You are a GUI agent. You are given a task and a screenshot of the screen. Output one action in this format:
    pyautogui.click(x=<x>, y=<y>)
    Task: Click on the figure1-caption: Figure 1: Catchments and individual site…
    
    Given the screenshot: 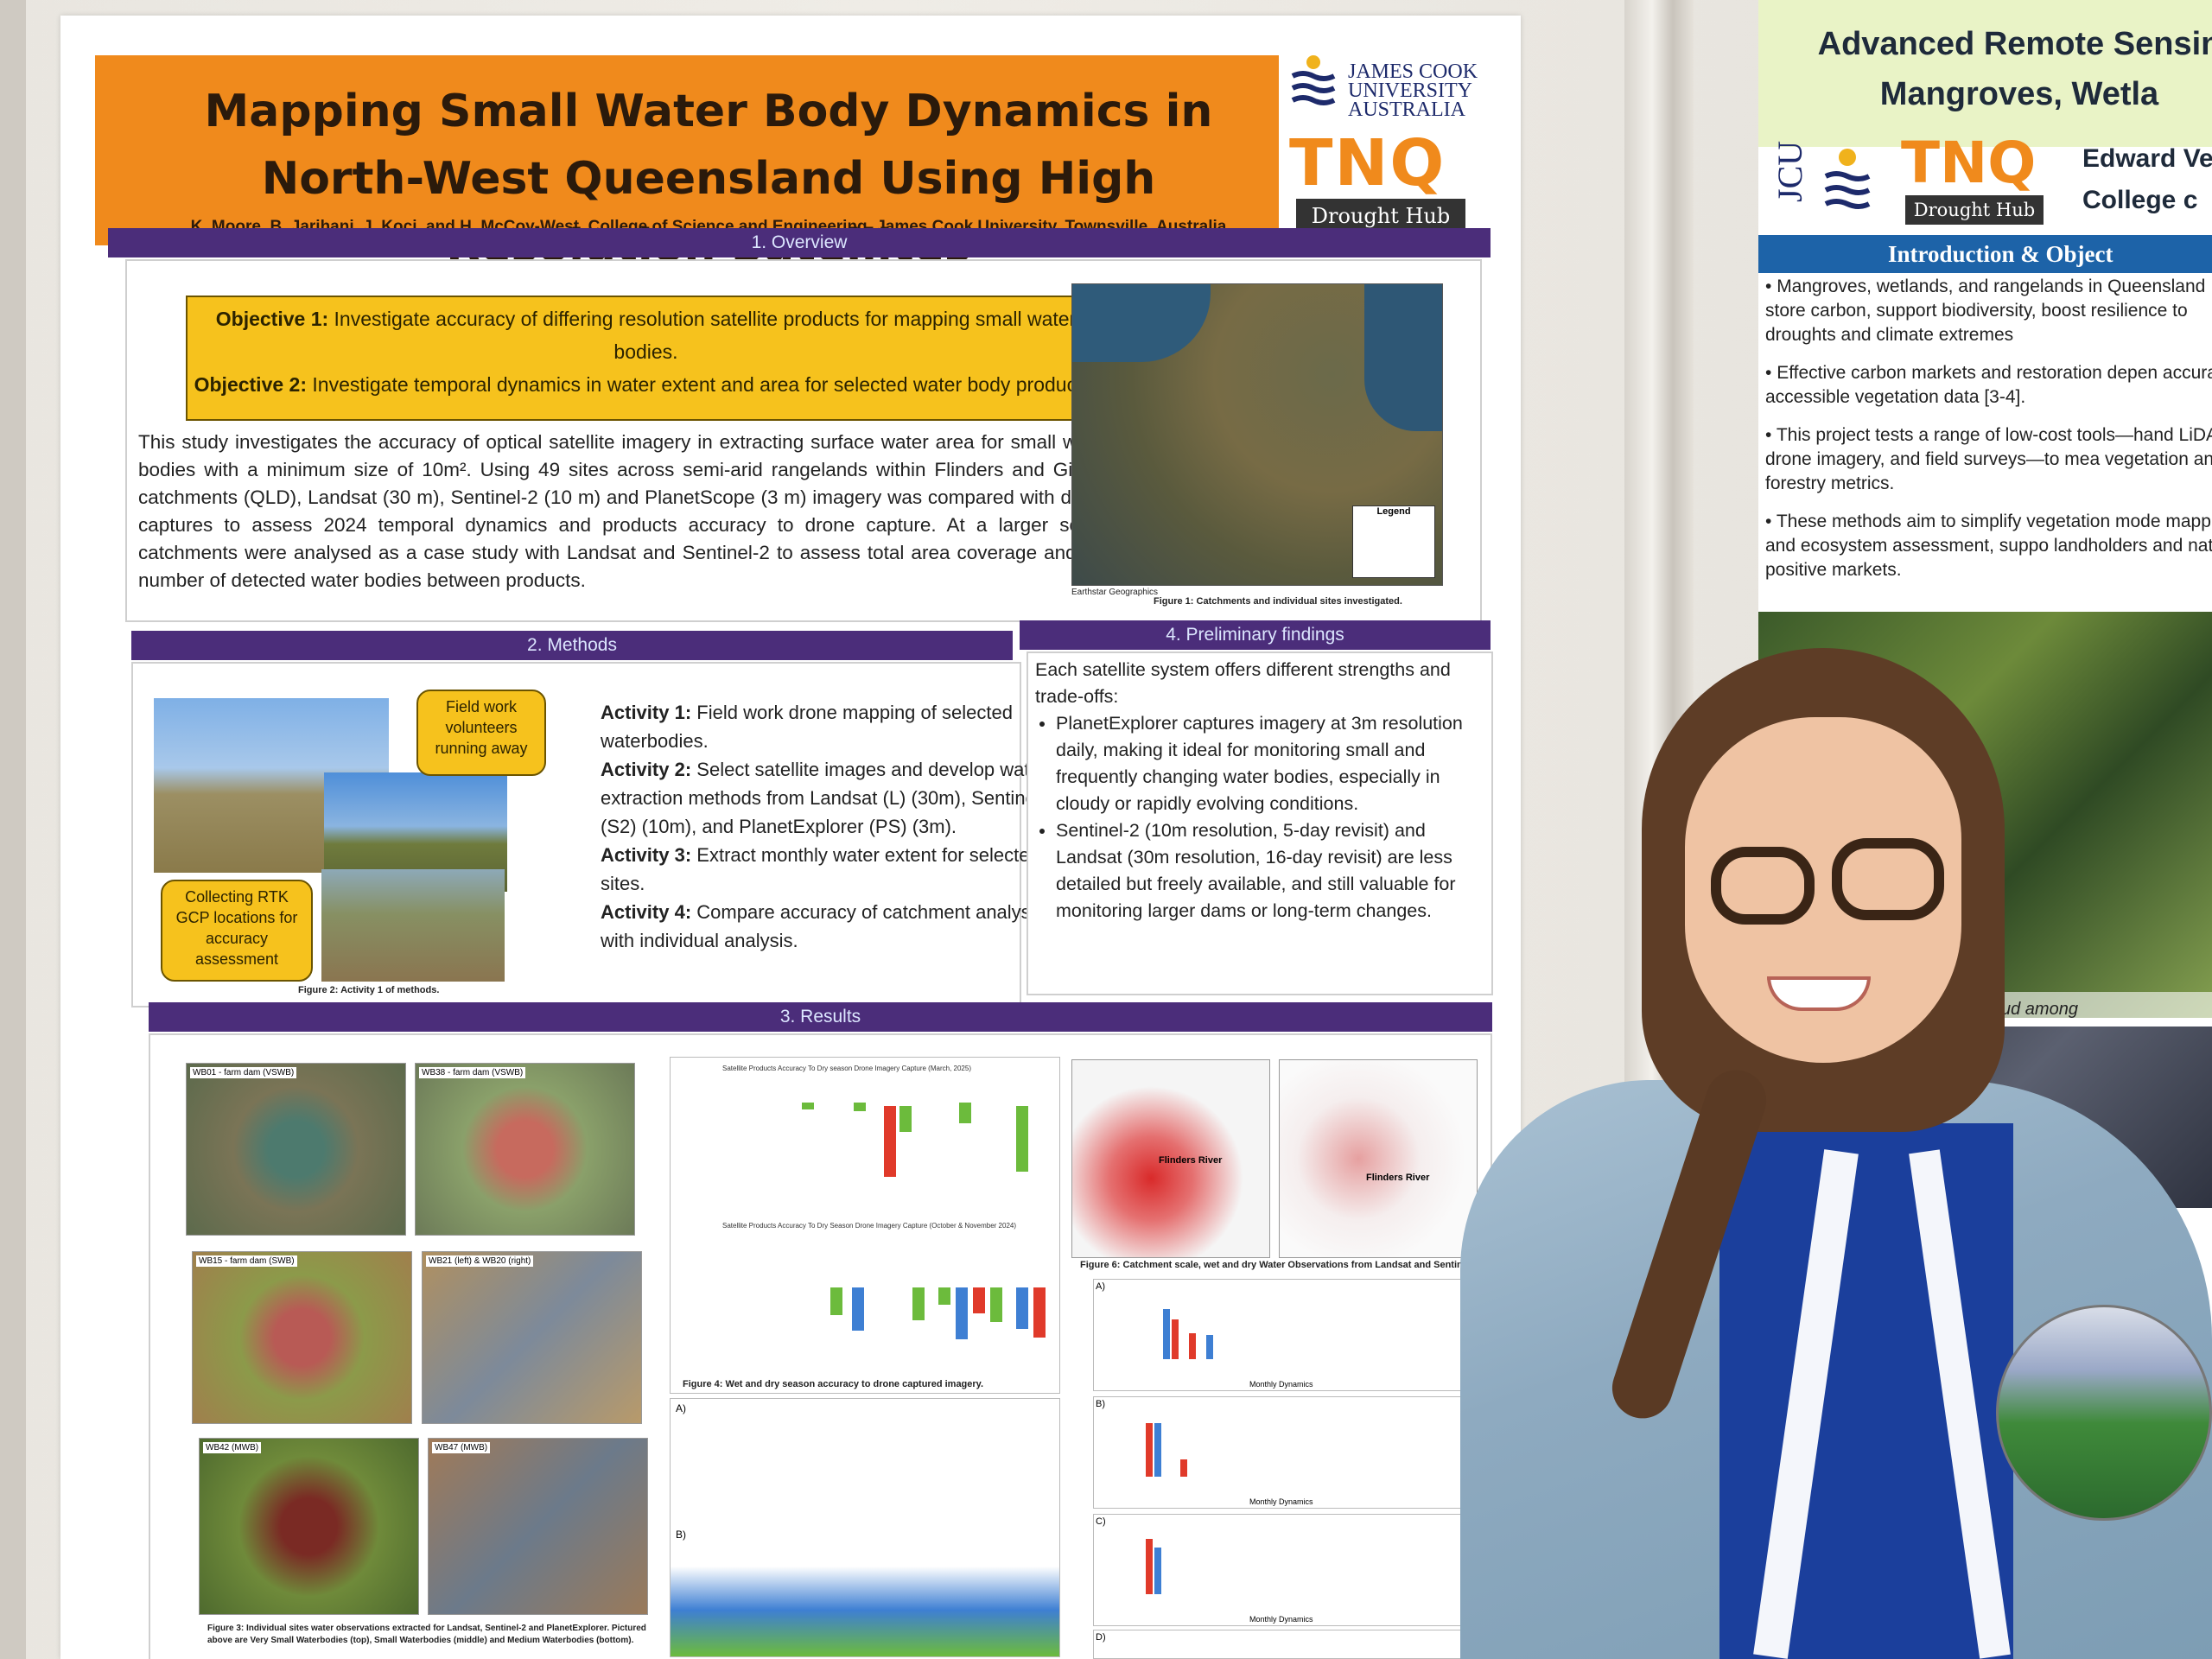 What is the action you would take?
    pyautogui.click(x=1278, y=601)
    